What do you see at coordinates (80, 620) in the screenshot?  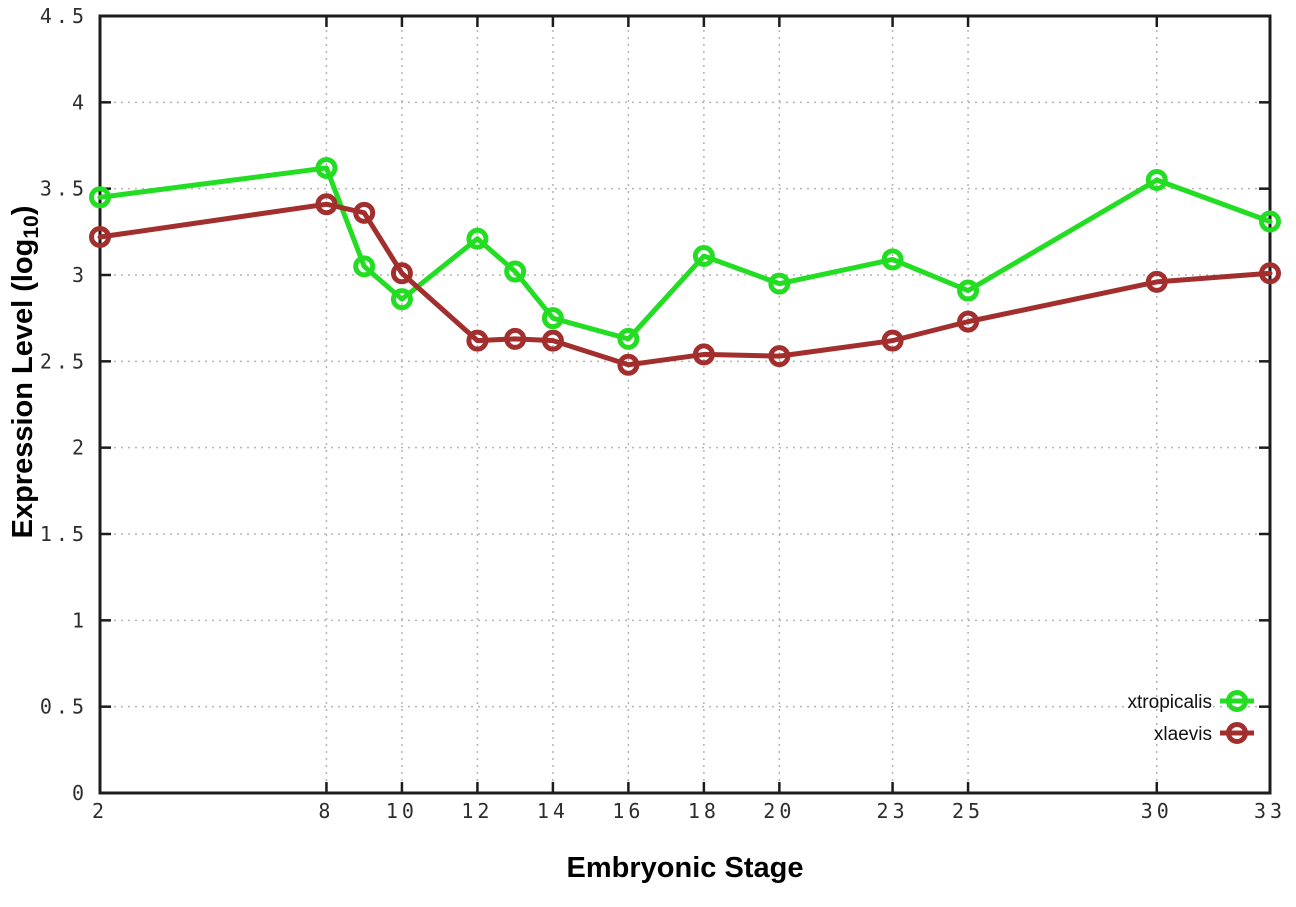 I see `y-tick-label: 1` at bounding box center [80, 620].